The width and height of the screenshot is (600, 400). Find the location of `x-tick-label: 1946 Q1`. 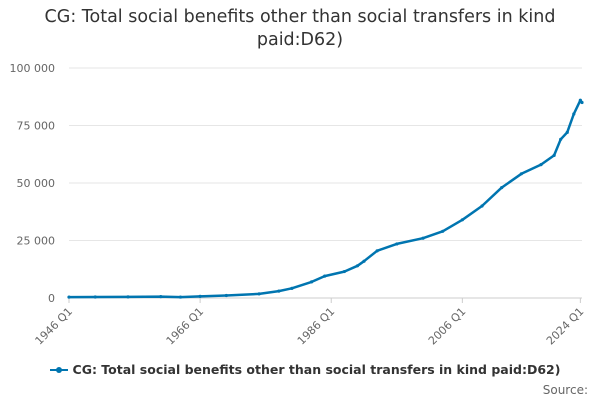

x-tick-label: 1946 Q1 is located at coordinates (54, 326).